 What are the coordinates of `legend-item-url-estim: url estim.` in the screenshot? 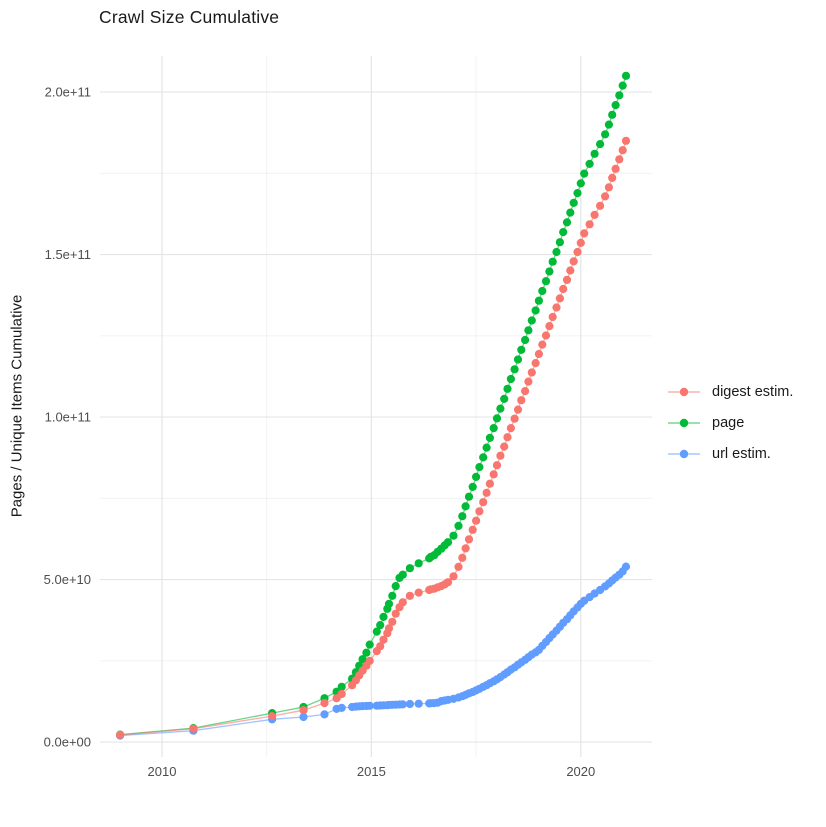 It's located at (729, 453).